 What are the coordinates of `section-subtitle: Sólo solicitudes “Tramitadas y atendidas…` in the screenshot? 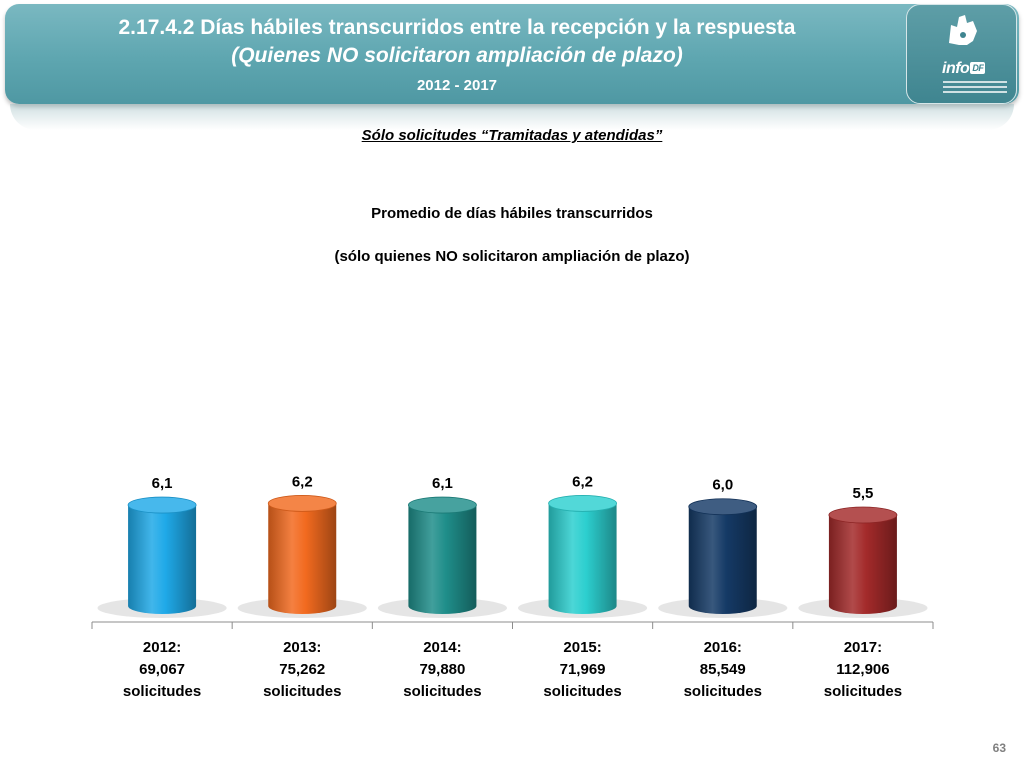 It's located at (512, 135).